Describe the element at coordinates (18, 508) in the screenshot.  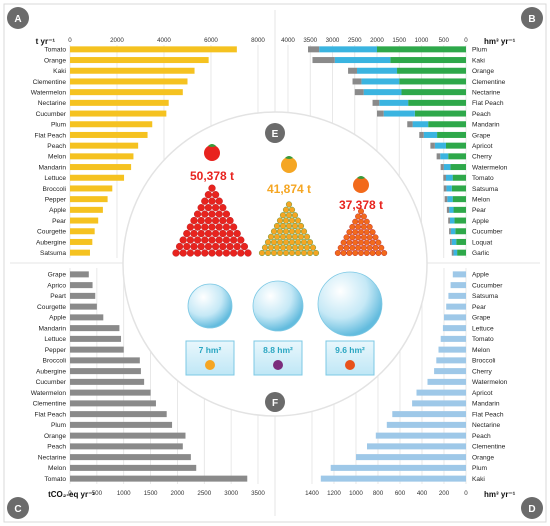
I see `badge-c` at that location.